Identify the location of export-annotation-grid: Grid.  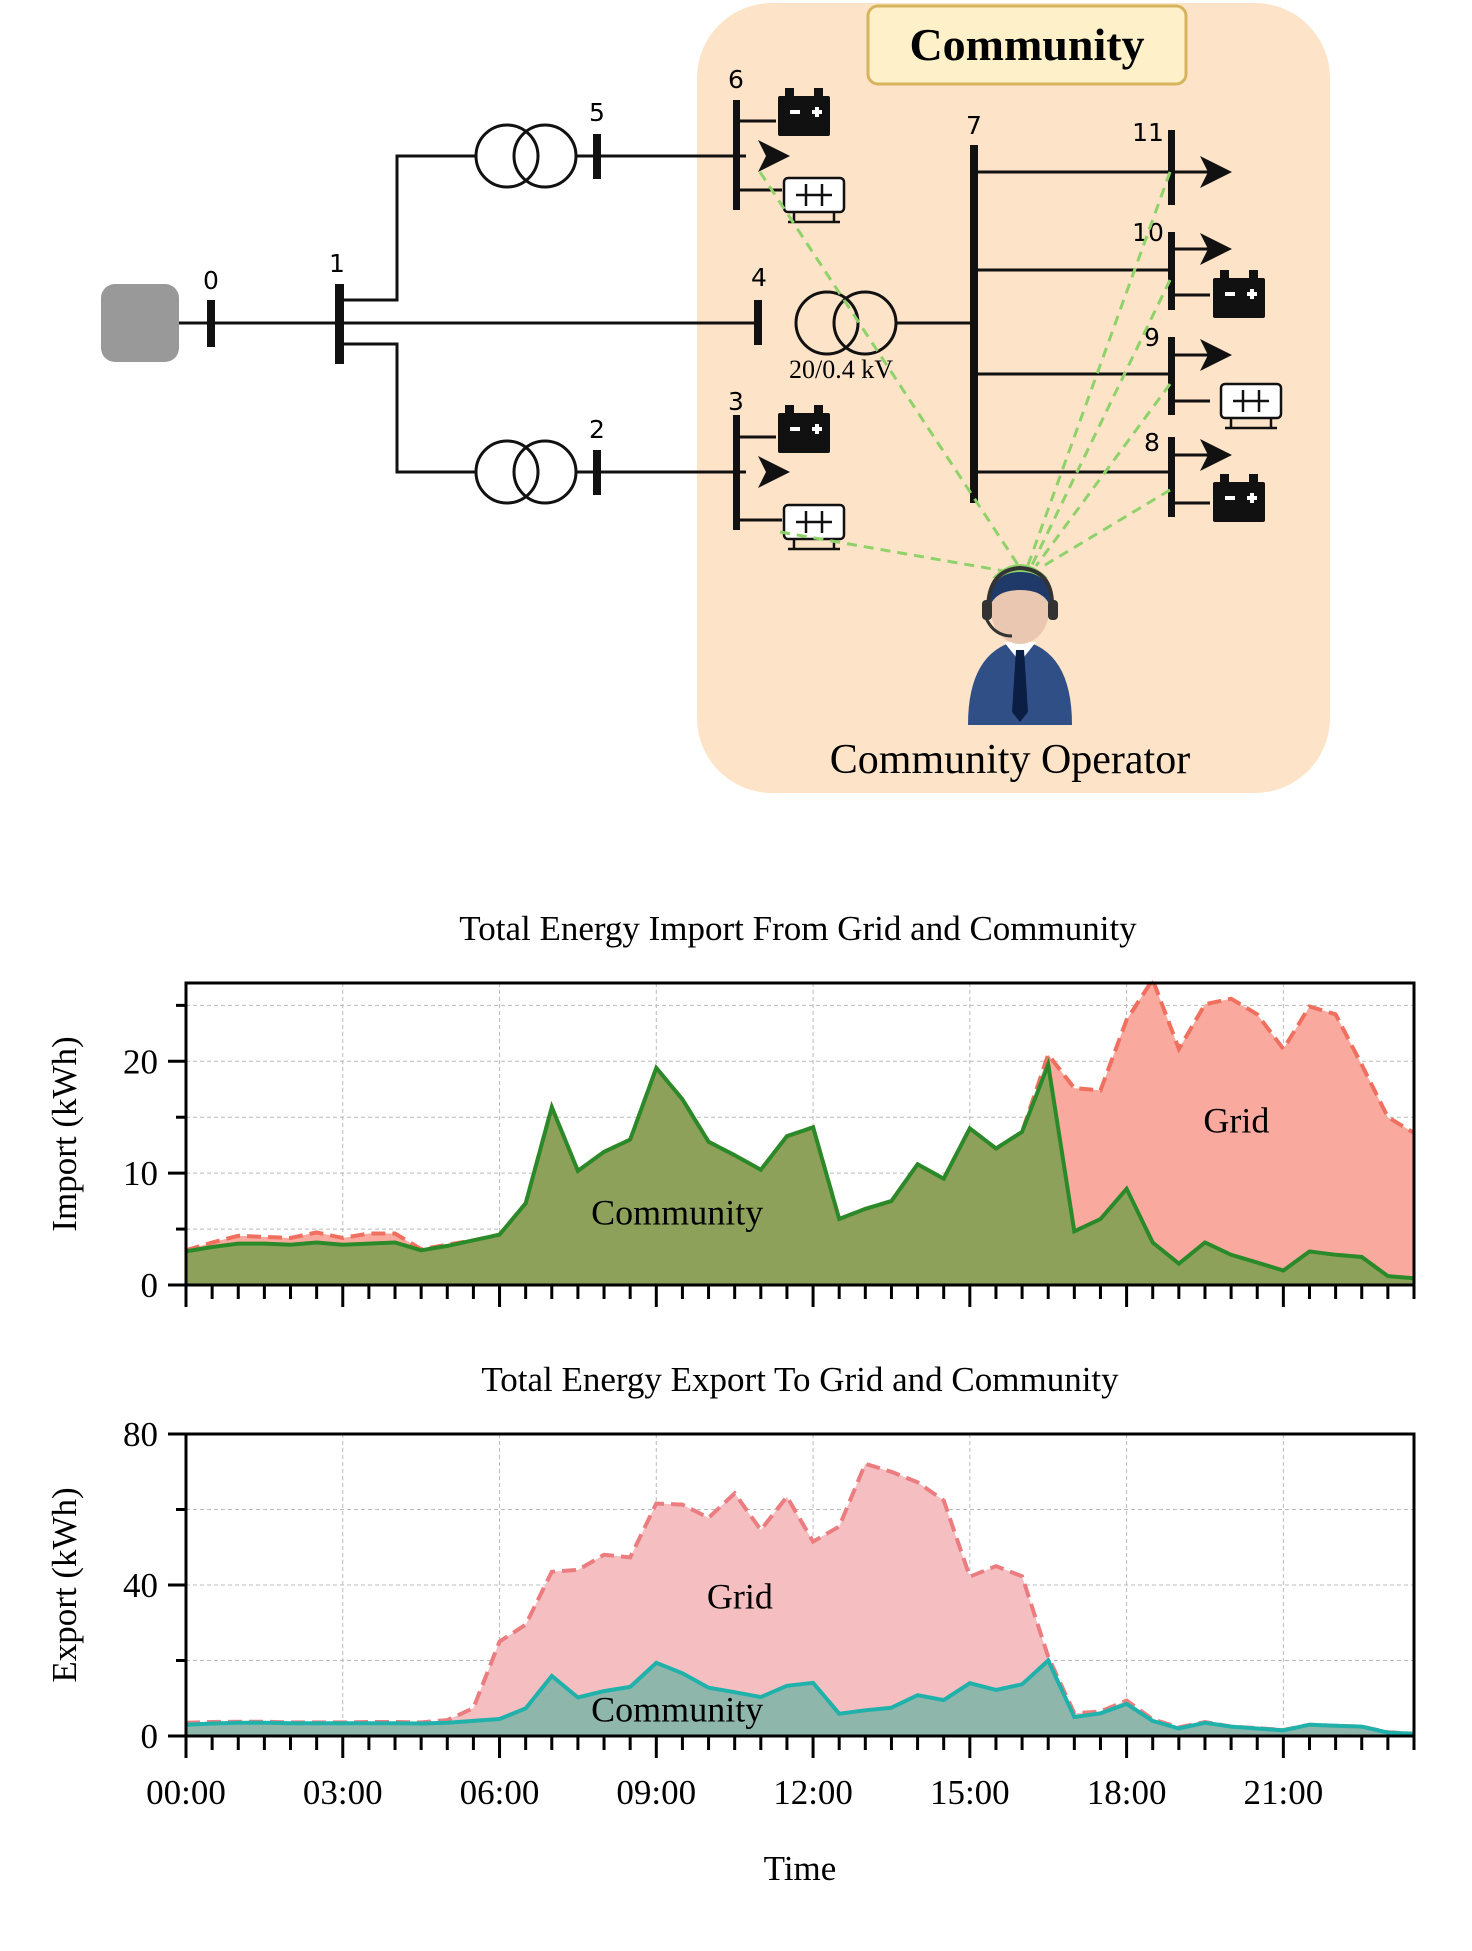
(740, 1596).